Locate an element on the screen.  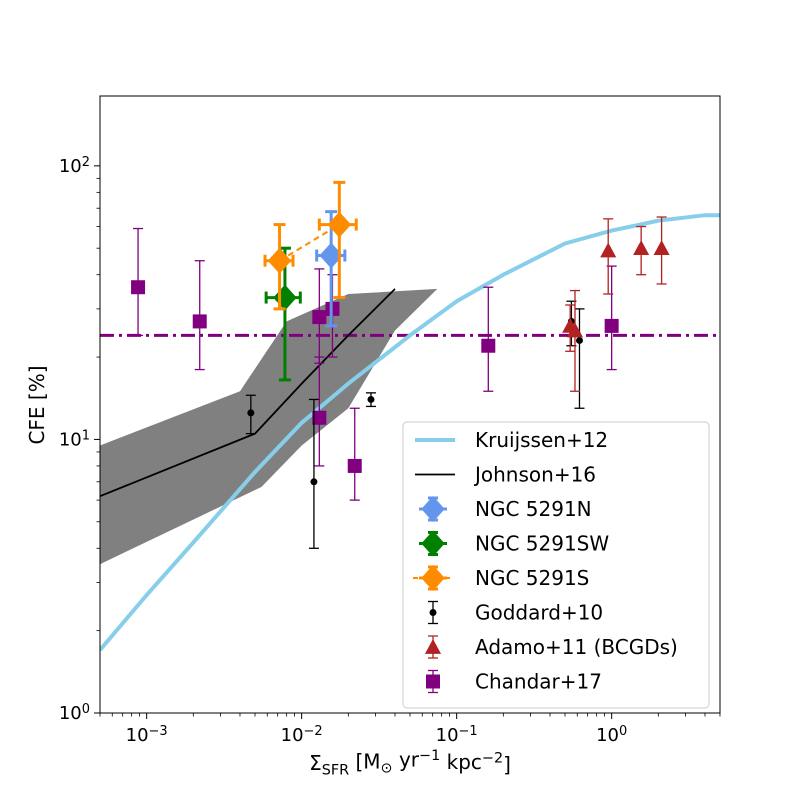
legend-label: NGC 5291N is located at coordinates (533, 509).